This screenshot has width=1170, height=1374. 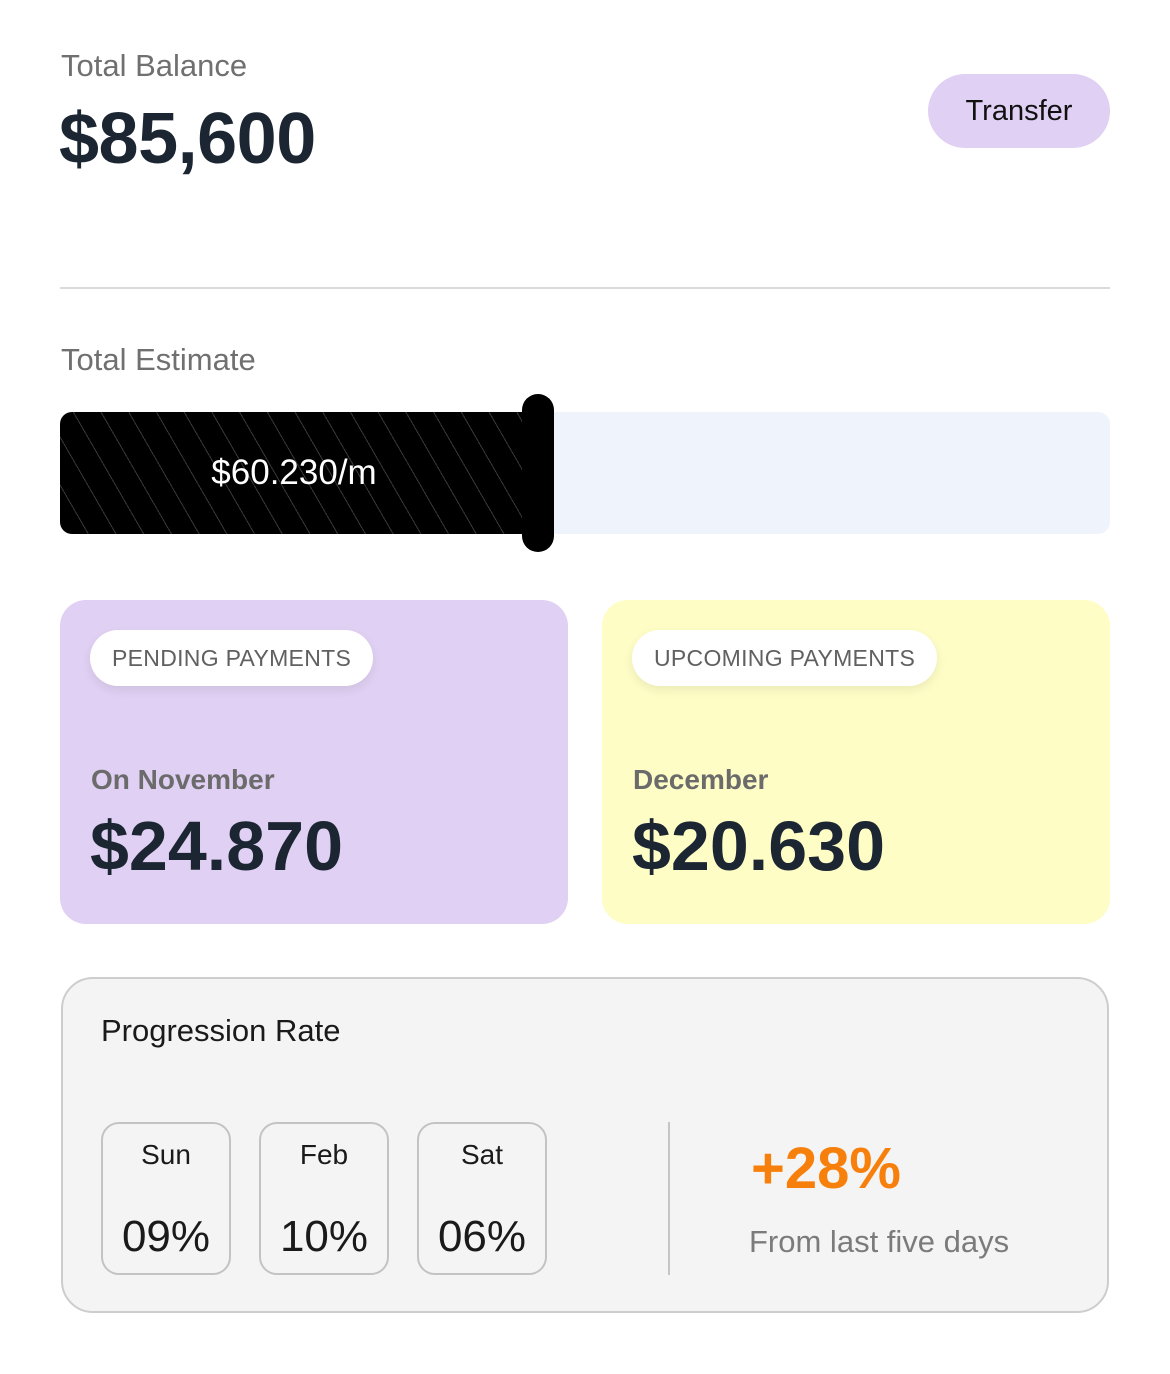 What do you see at coordinates (482, 1198) in the screenshot?
I see `rate-box-sat: Sat 06%` at bounding box center [482, 1198].